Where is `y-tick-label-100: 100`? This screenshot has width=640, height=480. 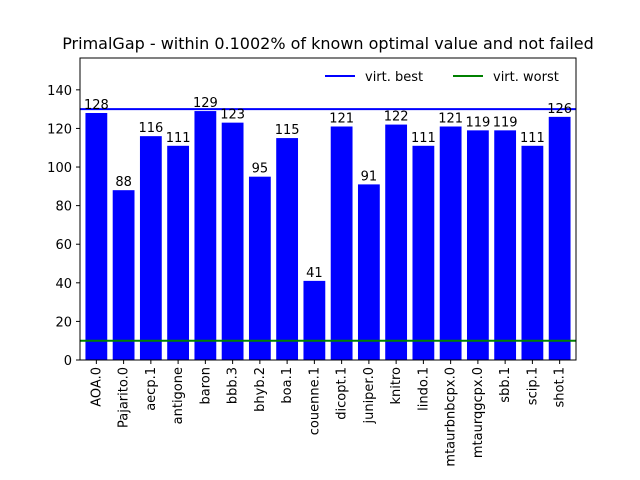
y-tick-label-100: 100 is located at coordinates (59, 168).